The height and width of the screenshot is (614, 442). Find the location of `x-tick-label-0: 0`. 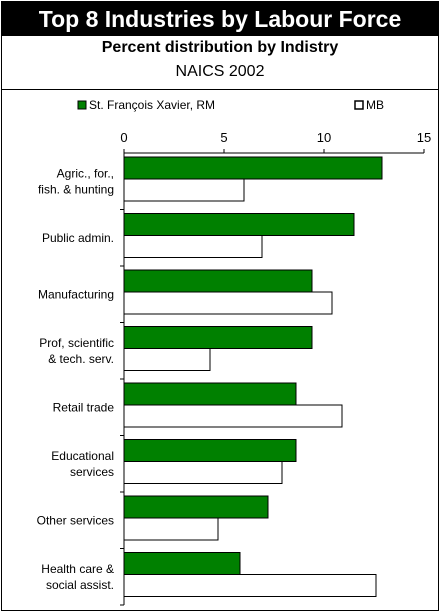

x-tick-label-0: 0 is located at coordinates (123, 137).